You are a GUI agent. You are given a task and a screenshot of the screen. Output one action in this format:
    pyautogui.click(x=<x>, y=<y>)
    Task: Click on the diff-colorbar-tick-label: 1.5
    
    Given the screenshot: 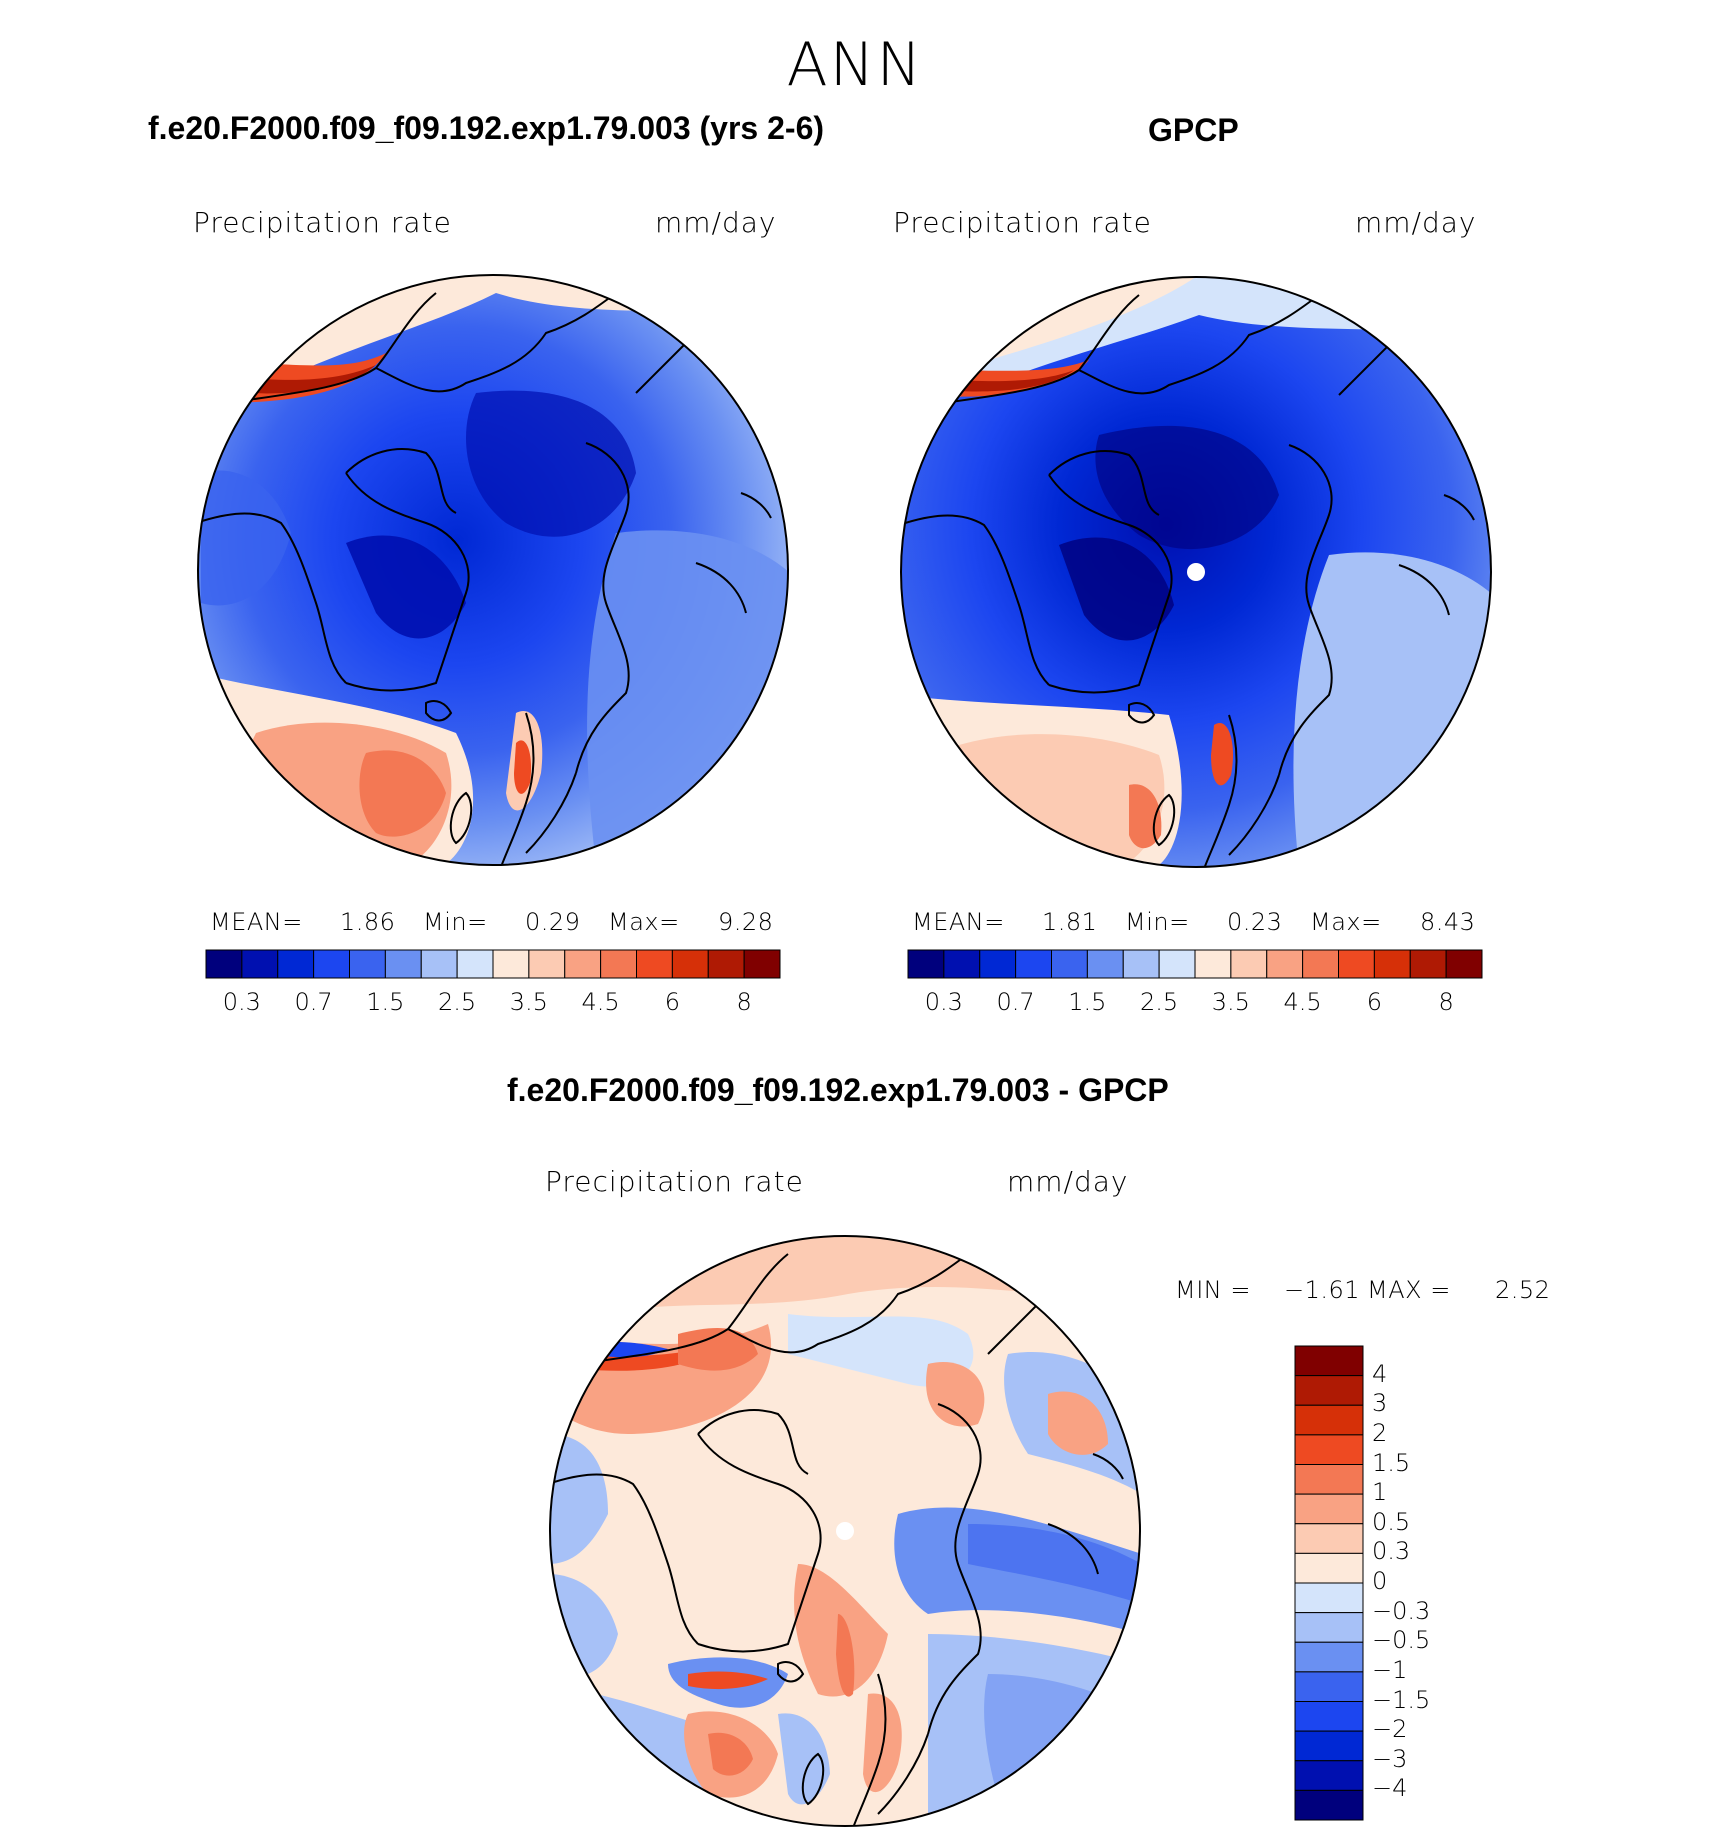 What is the action you would take?
    pyautogui.click(x=1391, y=1462)
    